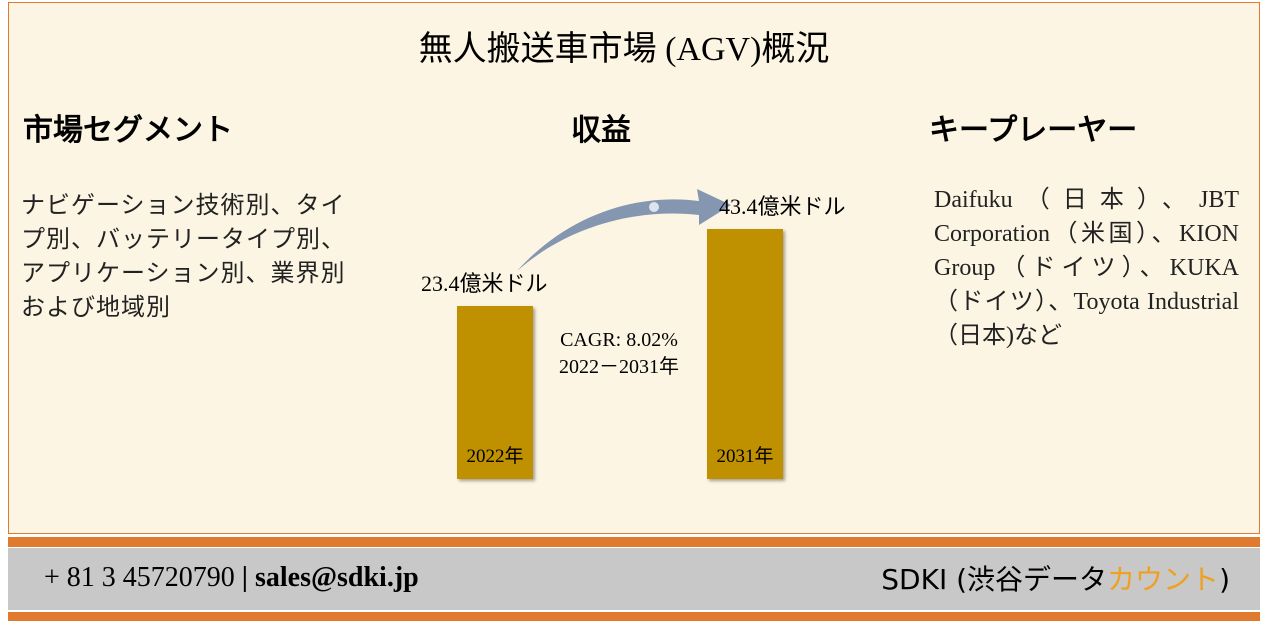  Describe the element at coordinates (336, 577) in the screenshot. I see `email: sales@sdki.jp` at that location.